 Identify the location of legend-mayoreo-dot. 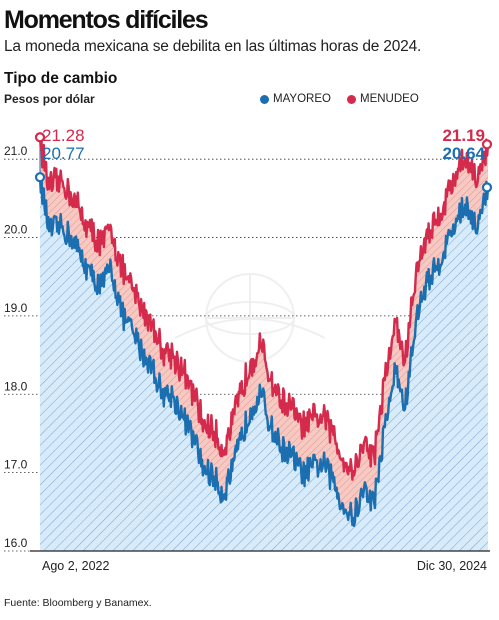
(264, 99).